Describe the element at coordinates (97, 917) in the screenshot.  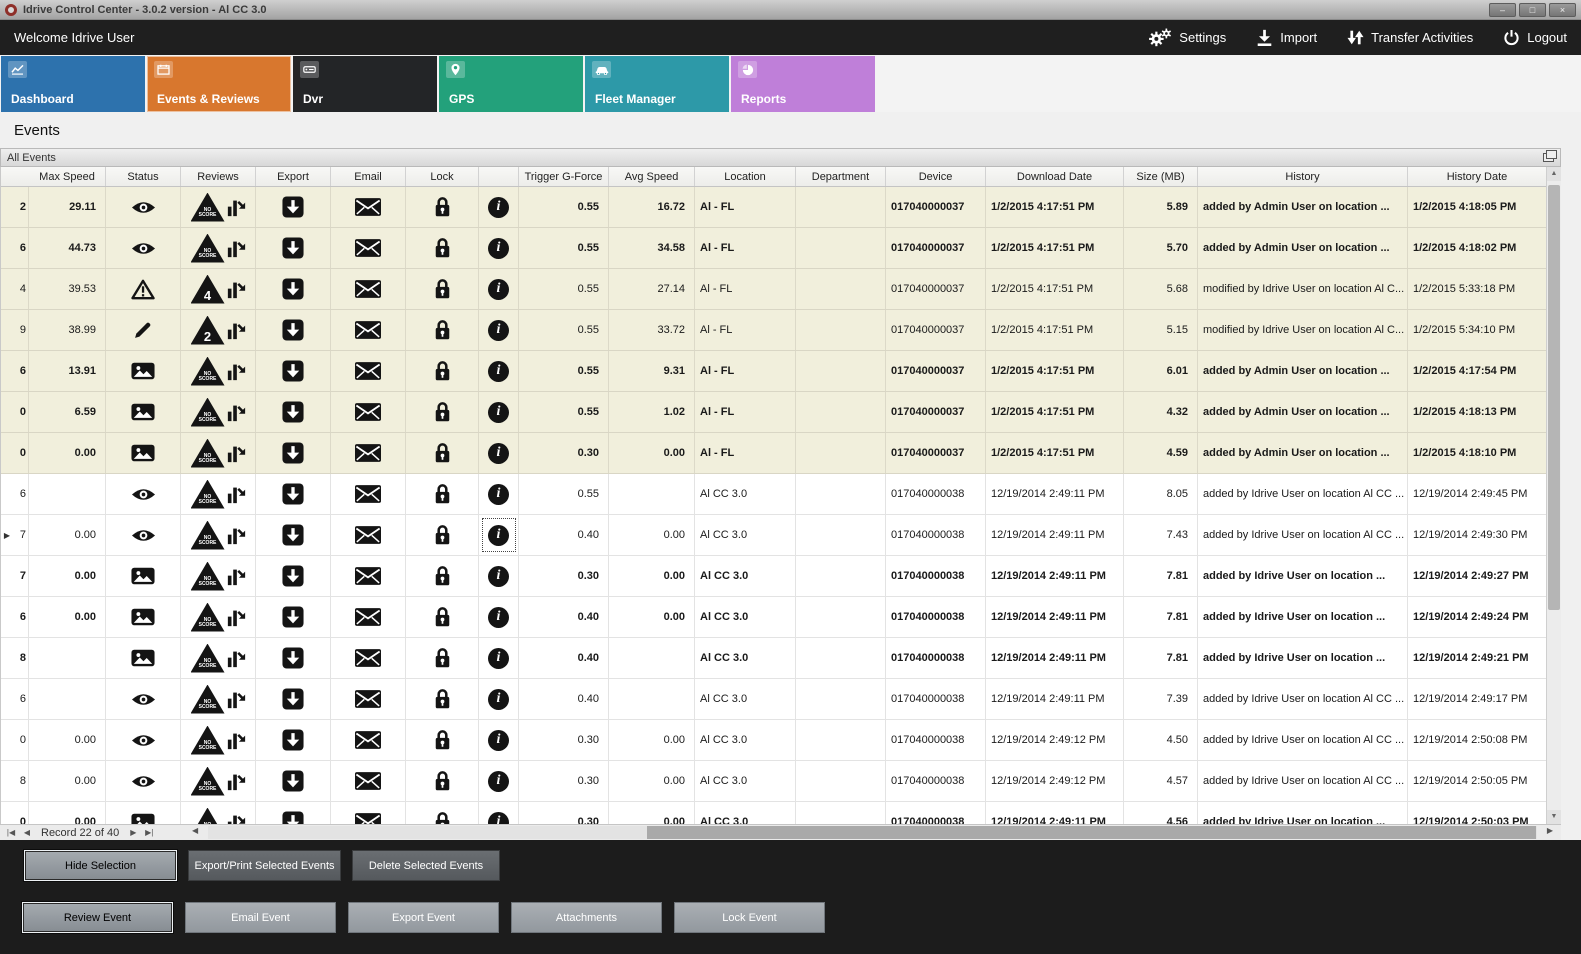
I see `review-event-button: Review Event` at that location.